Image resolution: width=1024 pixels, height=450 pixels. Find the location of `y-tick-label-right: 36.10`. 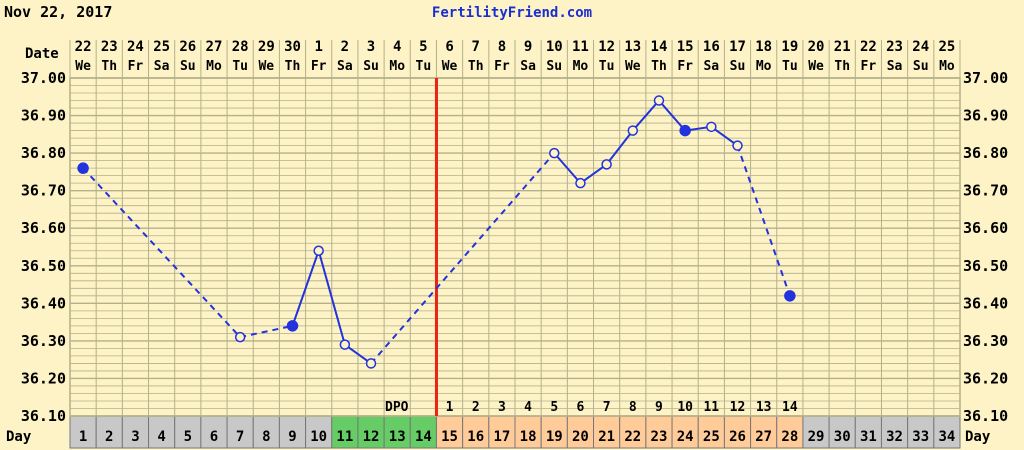

y-tick-label-right: 36.10 is located at coordinates (985, 416).